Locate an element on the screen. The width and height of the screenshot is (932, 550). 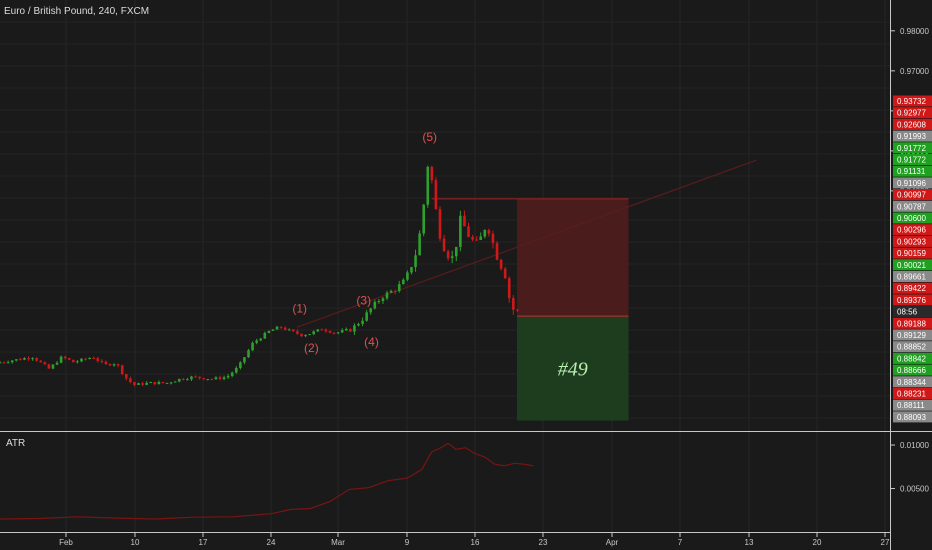
atr-tick-label: 0.00500 is located at coordinates (914, 489).